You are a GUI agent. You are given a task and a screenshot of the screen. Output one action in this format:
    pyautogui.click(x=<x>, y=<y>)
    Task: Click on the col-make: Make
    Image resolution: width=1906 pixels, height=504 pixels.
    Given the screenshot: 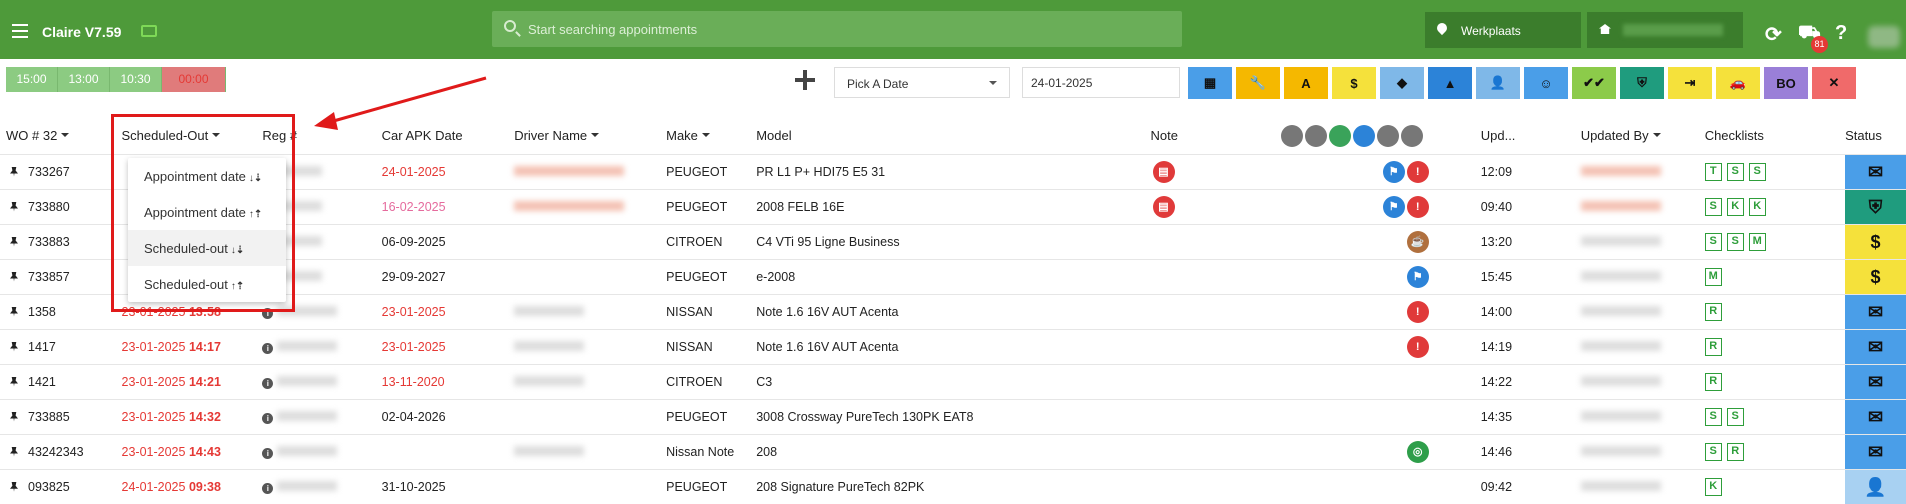 What is the action you would take?
    pyautogui.click(x=691, y=136)
    